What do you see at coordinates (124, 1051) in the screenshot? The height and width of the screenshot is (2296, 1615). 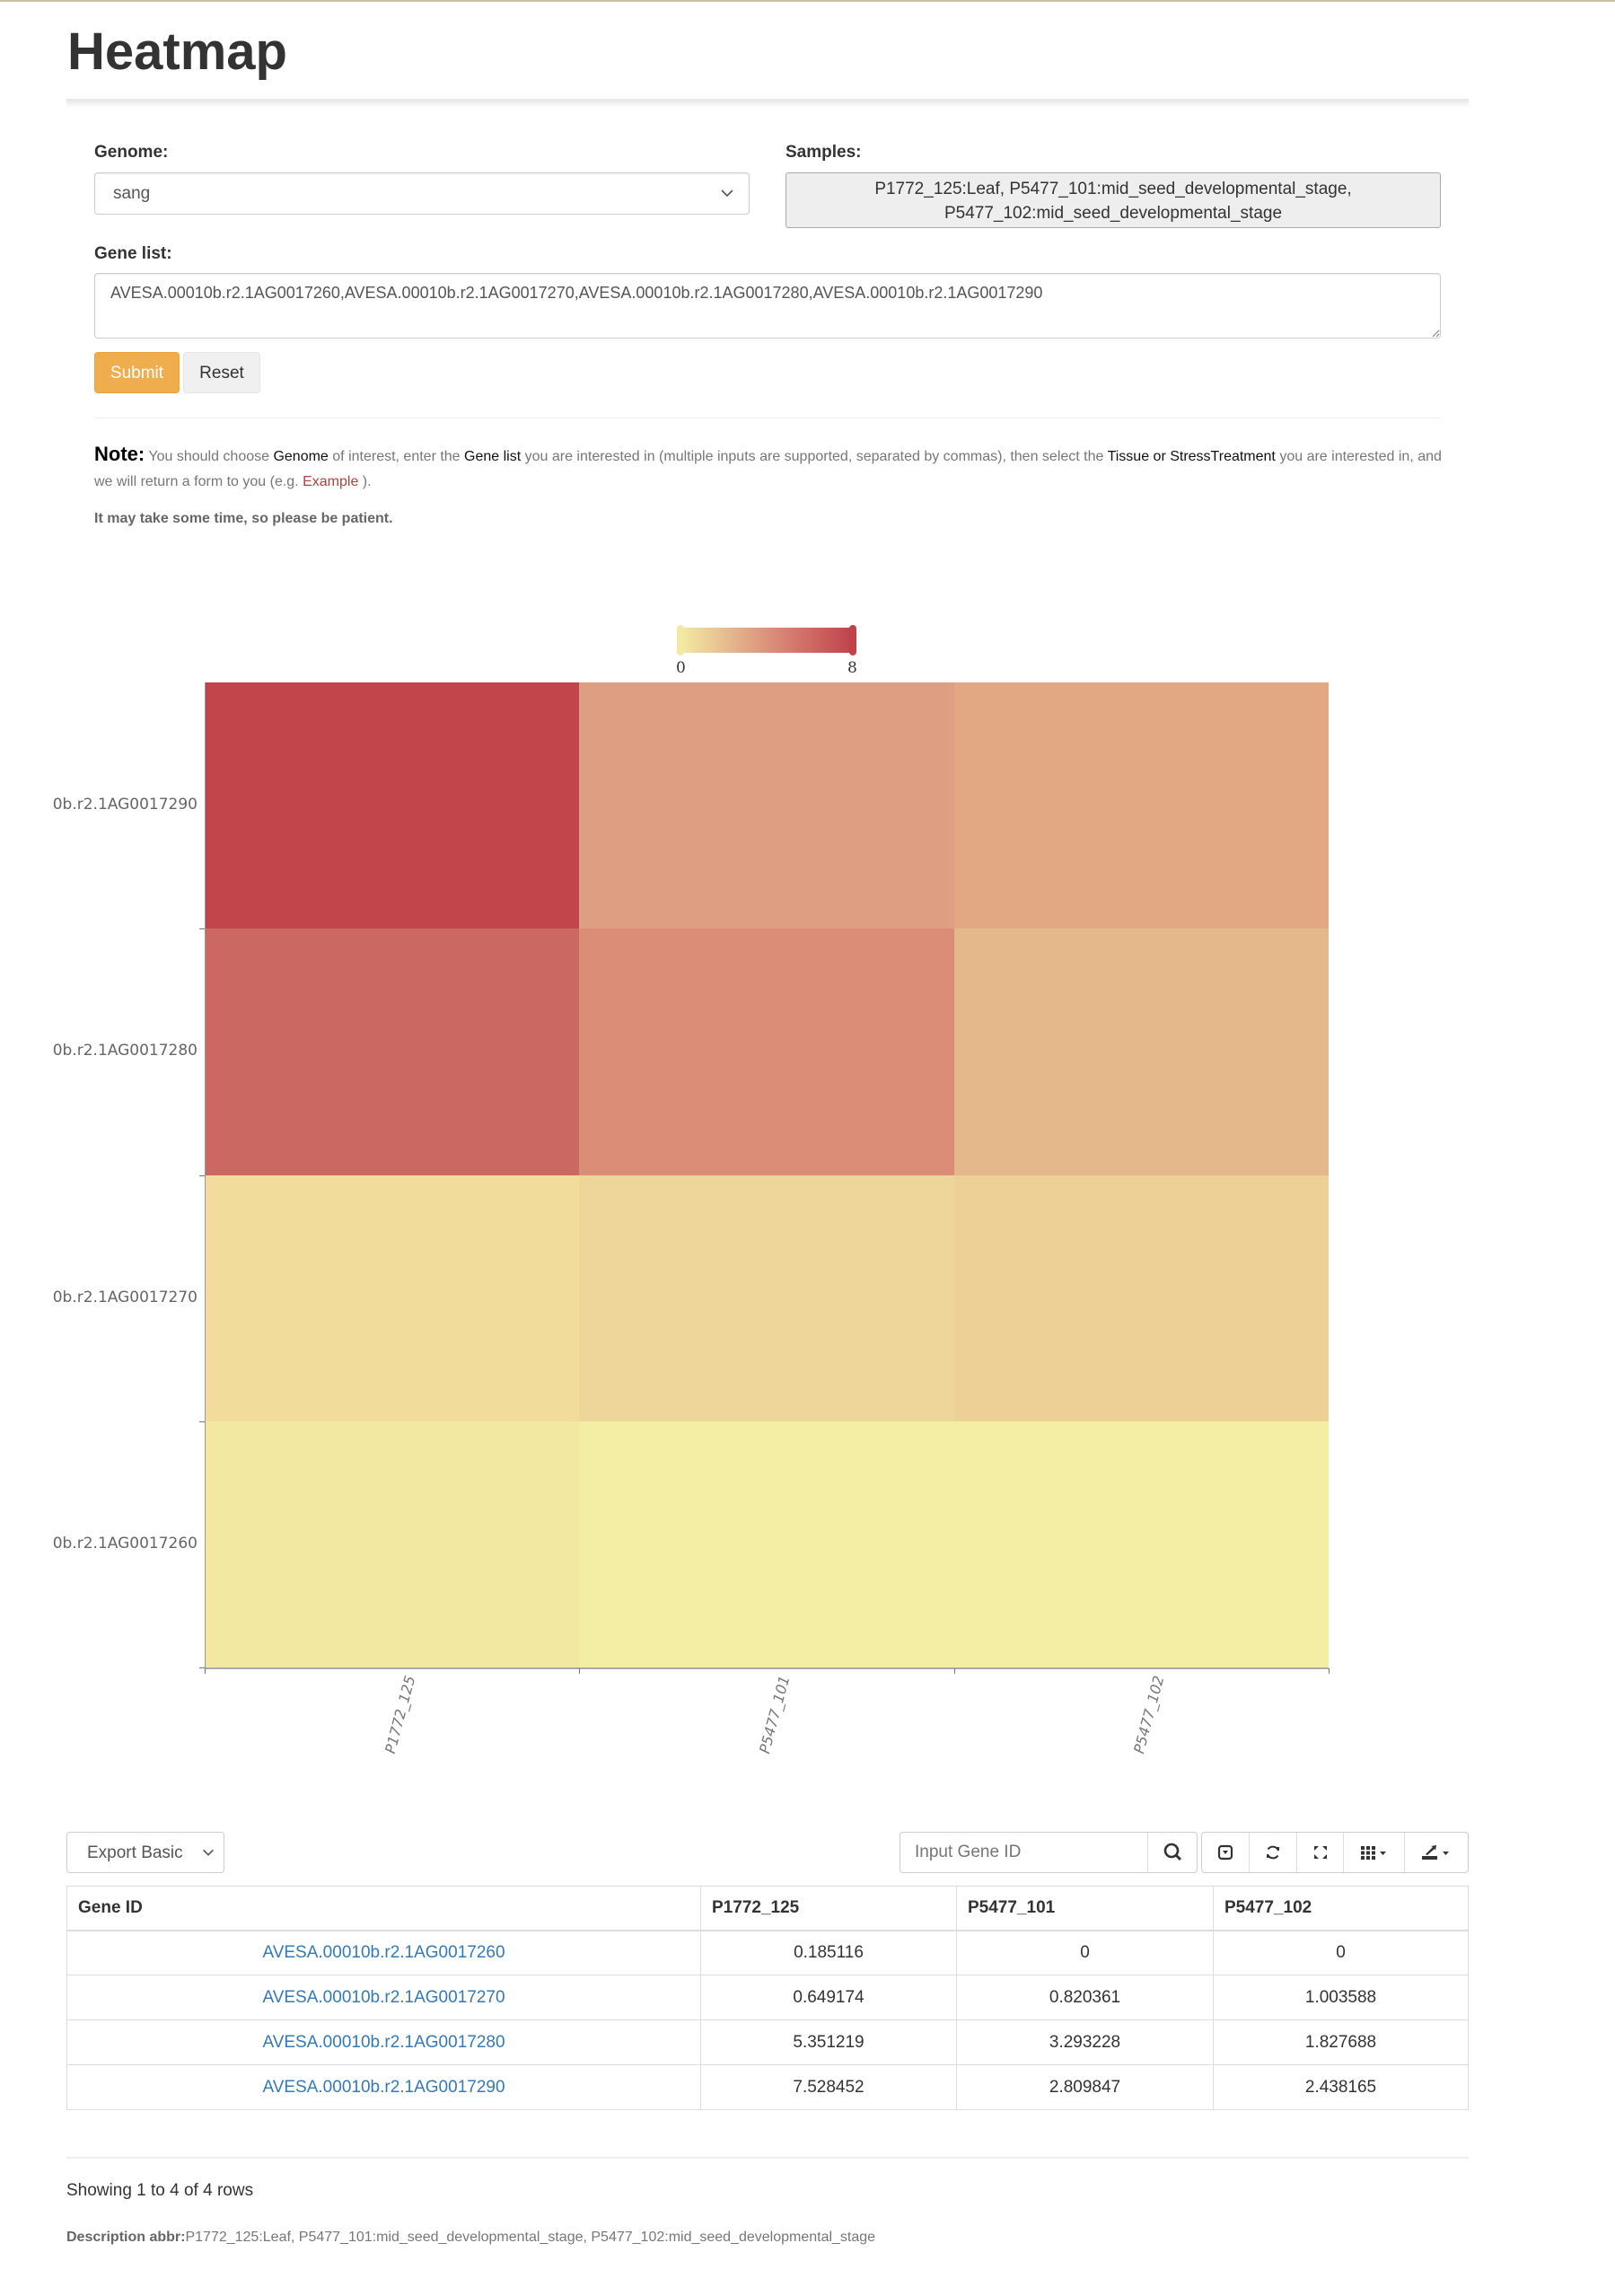 I see `y-axis-label: 0b.r2.1AG0017280` at bounding box center [124, 1051].